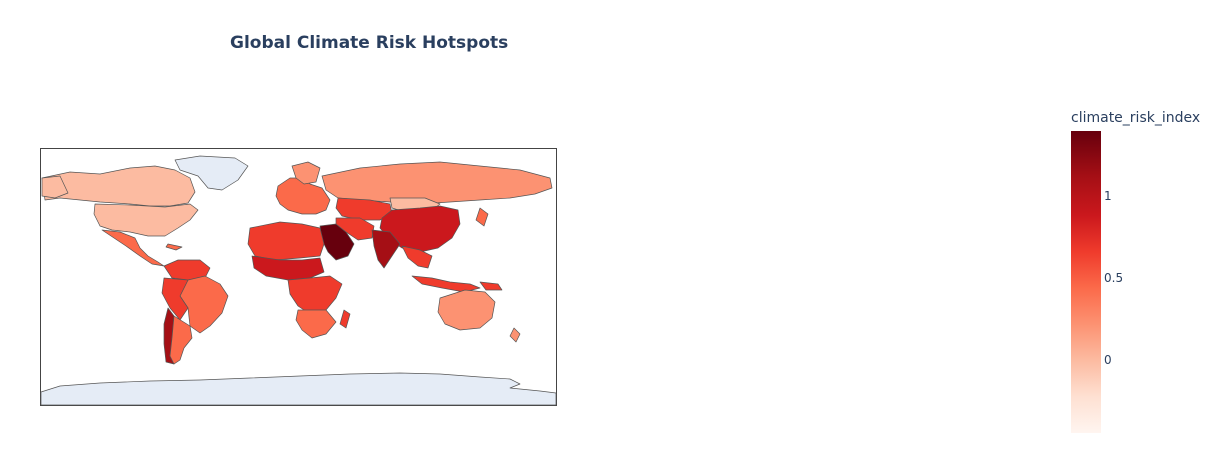 The image size is (1211, 452). Describe the element at coordinates (306, 173) in the screenshot. I see `region-scandinavia` at that location.